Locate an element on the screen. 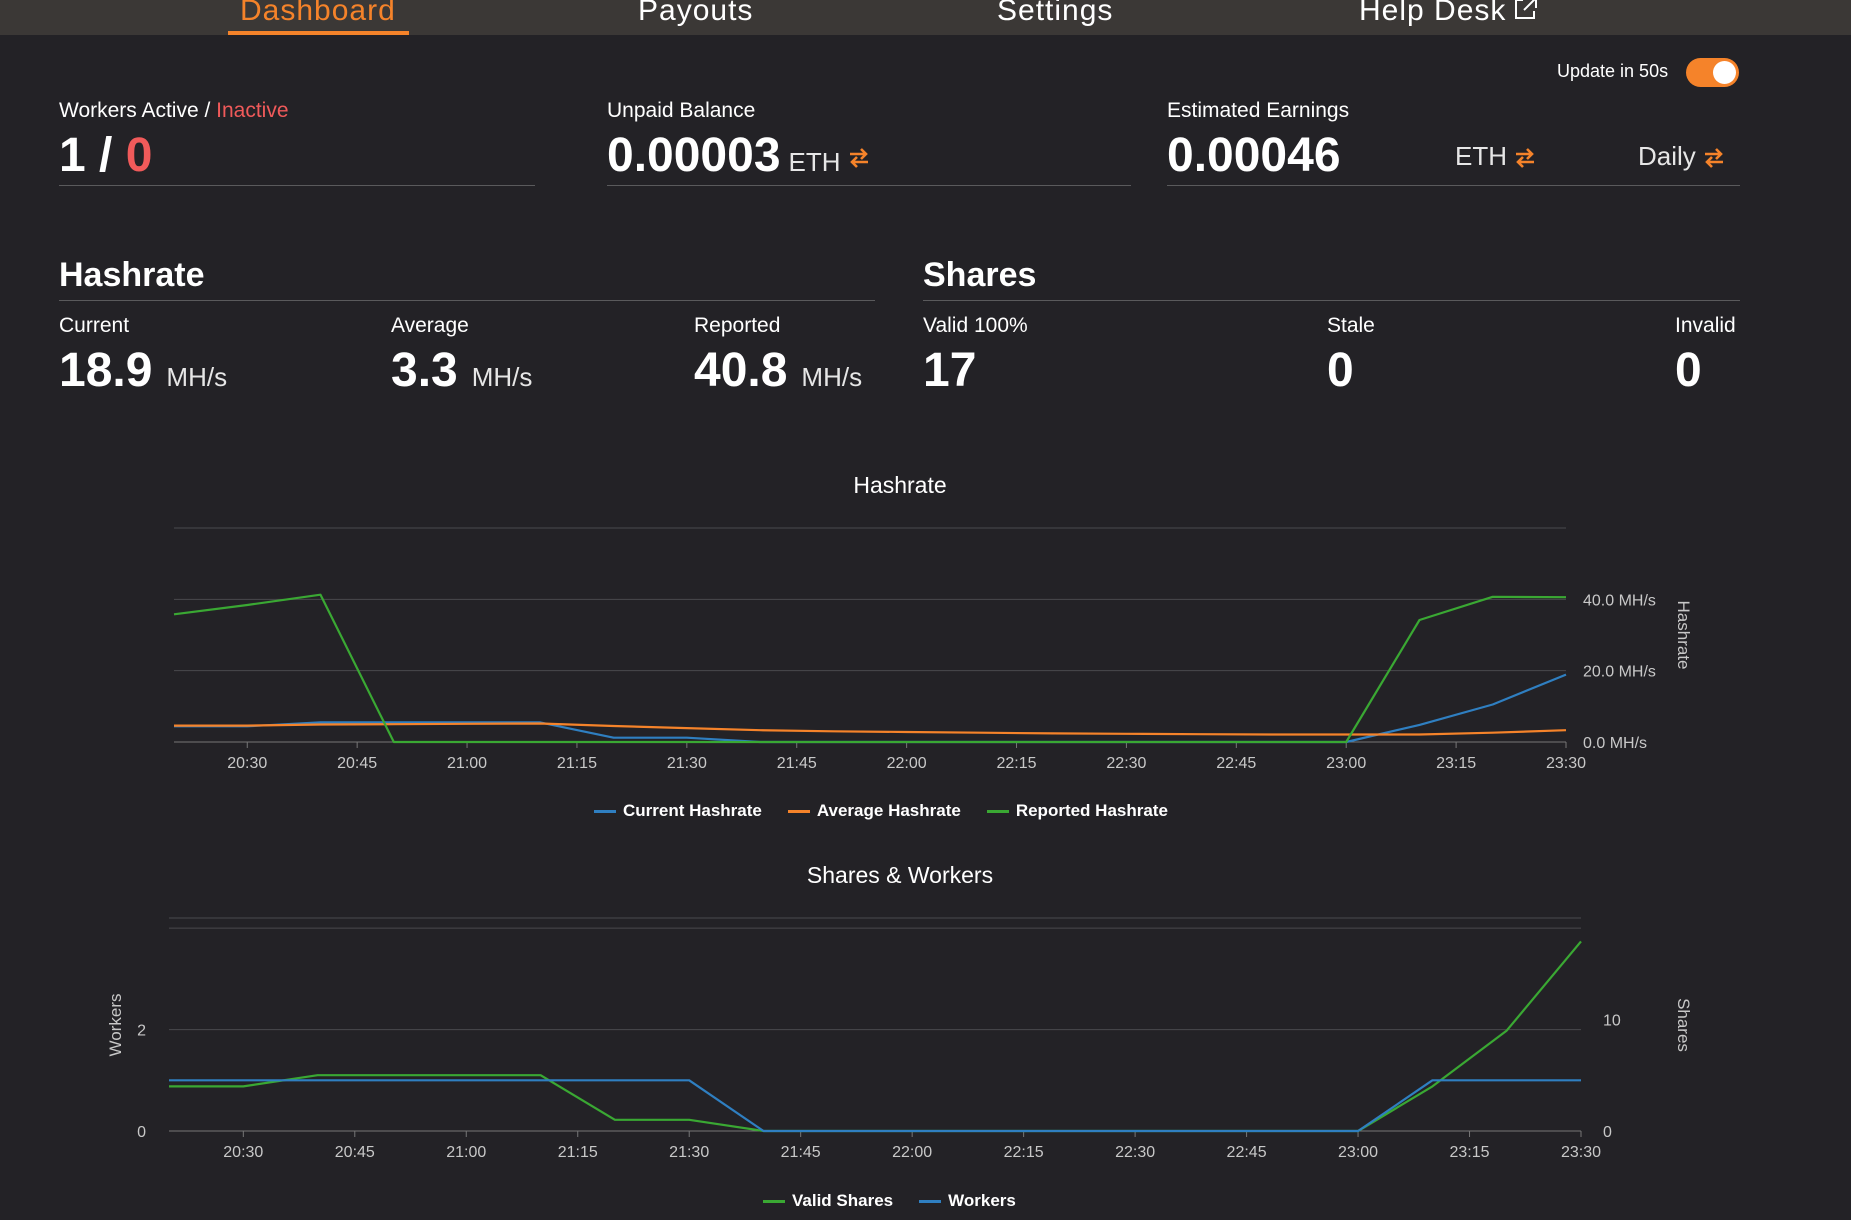 The image size is (1851, 1220). unpaid-balance-unit: ETH is located at coordinates (814, 162).